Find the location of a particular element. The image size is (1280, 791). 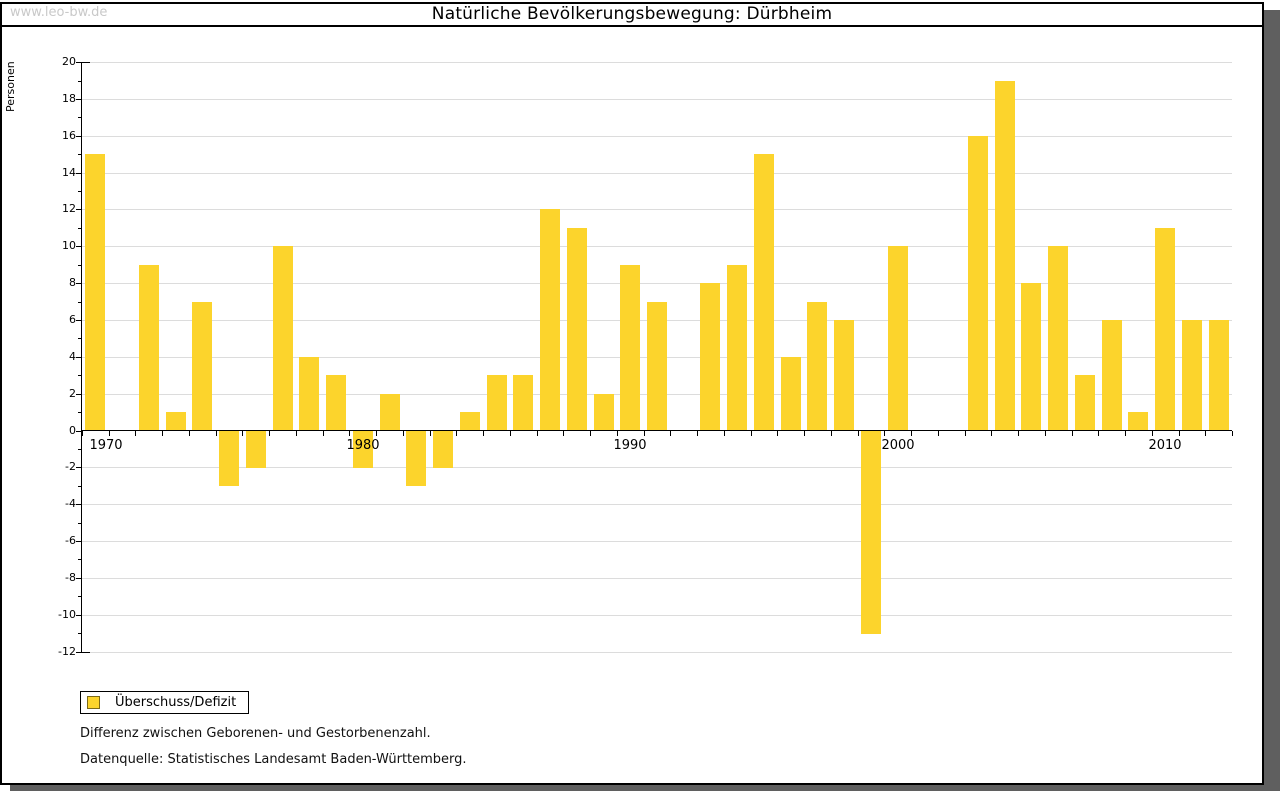

bar-1987 is located at coordinates (550, 319).